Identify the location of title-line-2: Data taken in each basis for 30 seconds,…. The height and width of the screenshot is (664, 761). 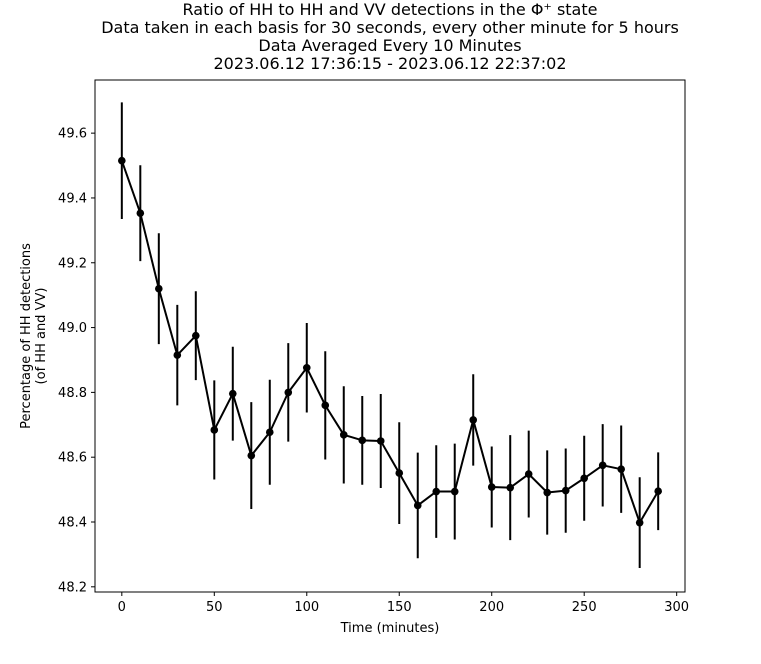
(390, 27).